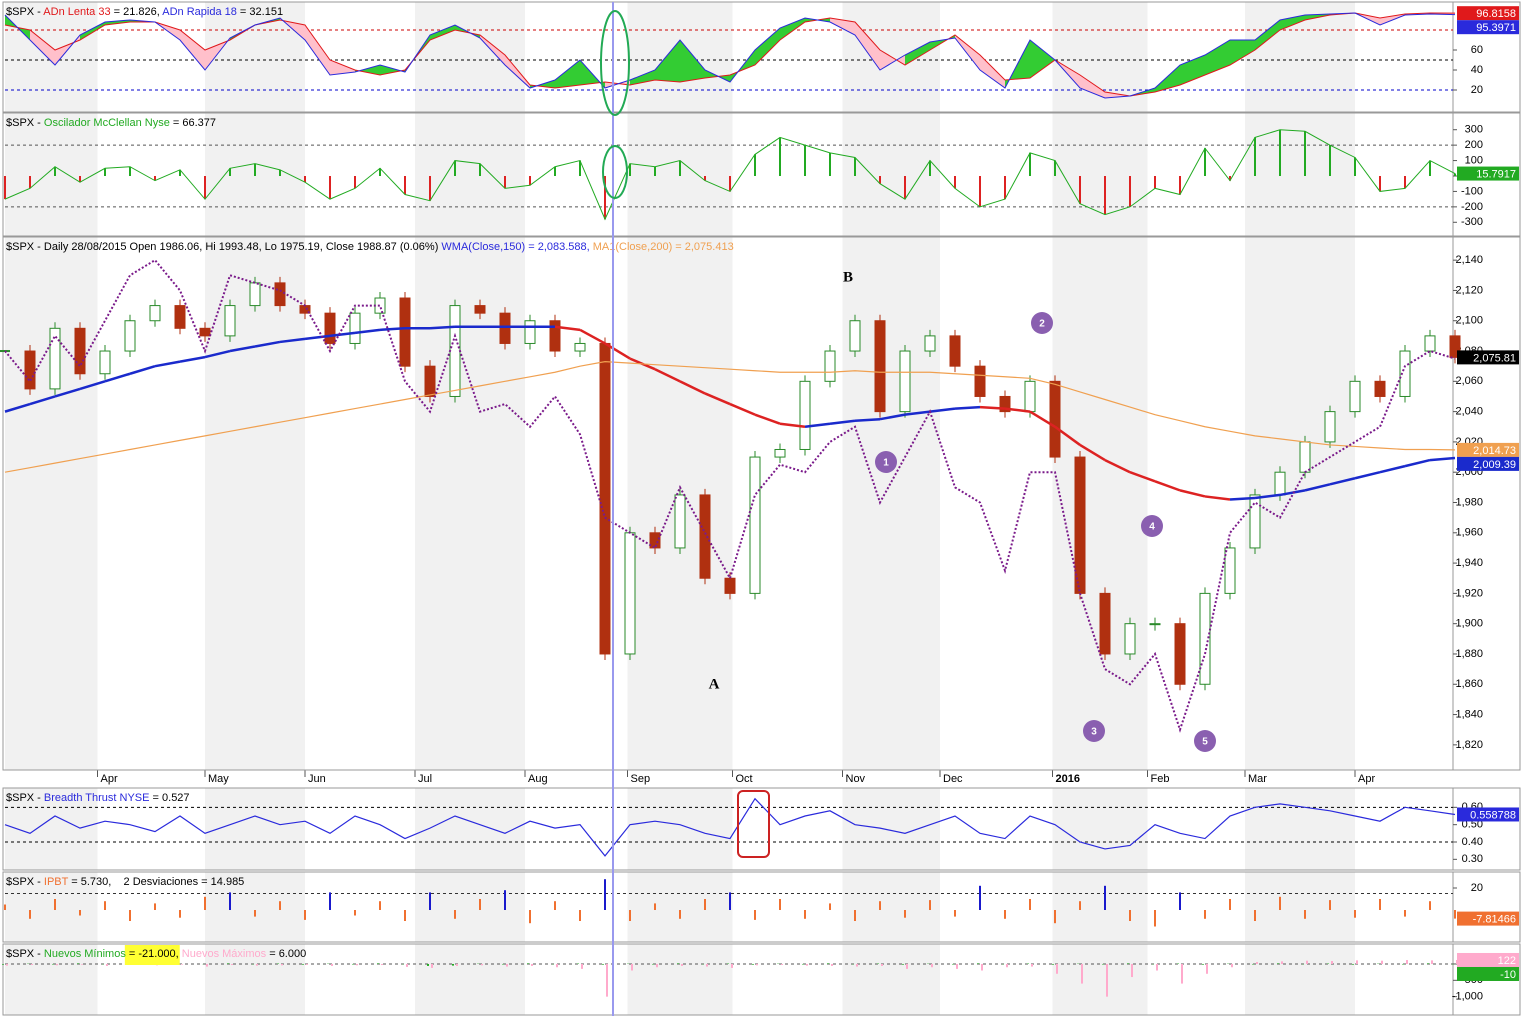 This screenshot has height=1026, width=1524. Describe the element at coordinates (1467, 997) in the screenshot. I see `y-tick-label: -1,000` at that location.